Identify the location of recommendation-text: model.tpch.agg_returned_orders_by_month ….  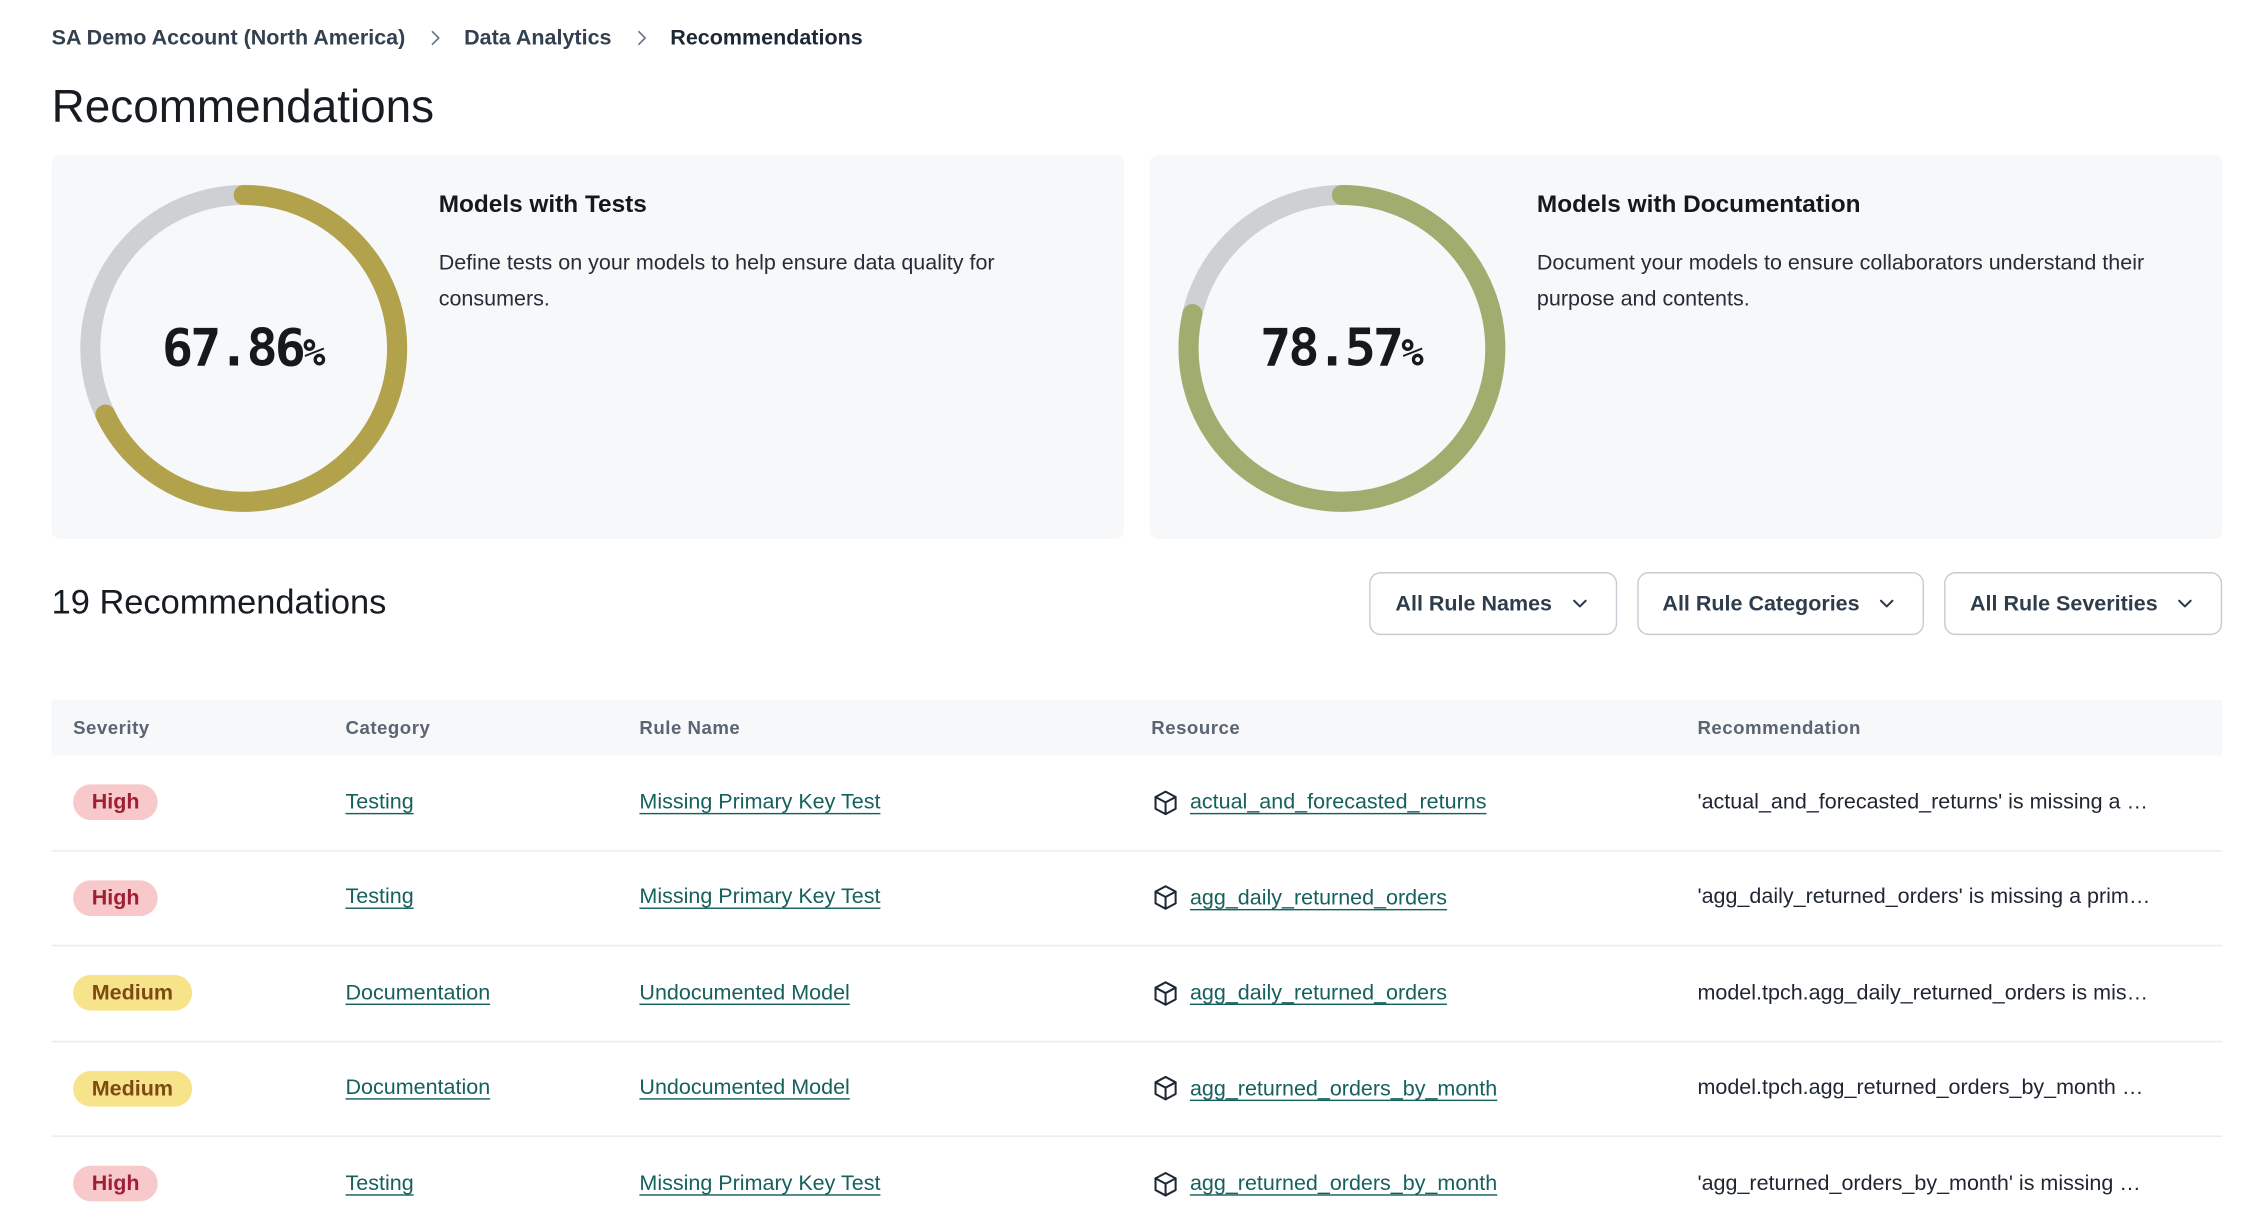
(1920, 1087).